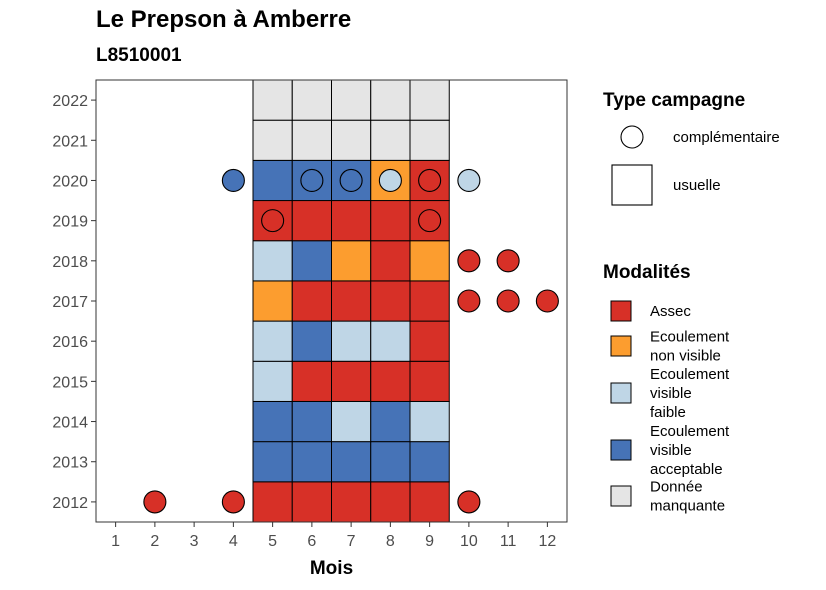  I want to click on y-tick-label: 2018, so click(70, 262).